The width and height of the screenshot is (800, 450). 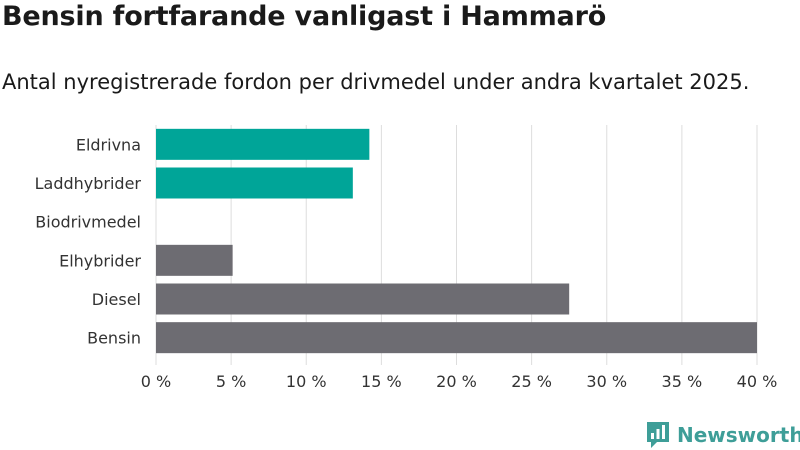 What do you see at coordinates (381, 381) in the screenshot?
I see `x-tick-label: 15 %` at bounding box center [381, 381].